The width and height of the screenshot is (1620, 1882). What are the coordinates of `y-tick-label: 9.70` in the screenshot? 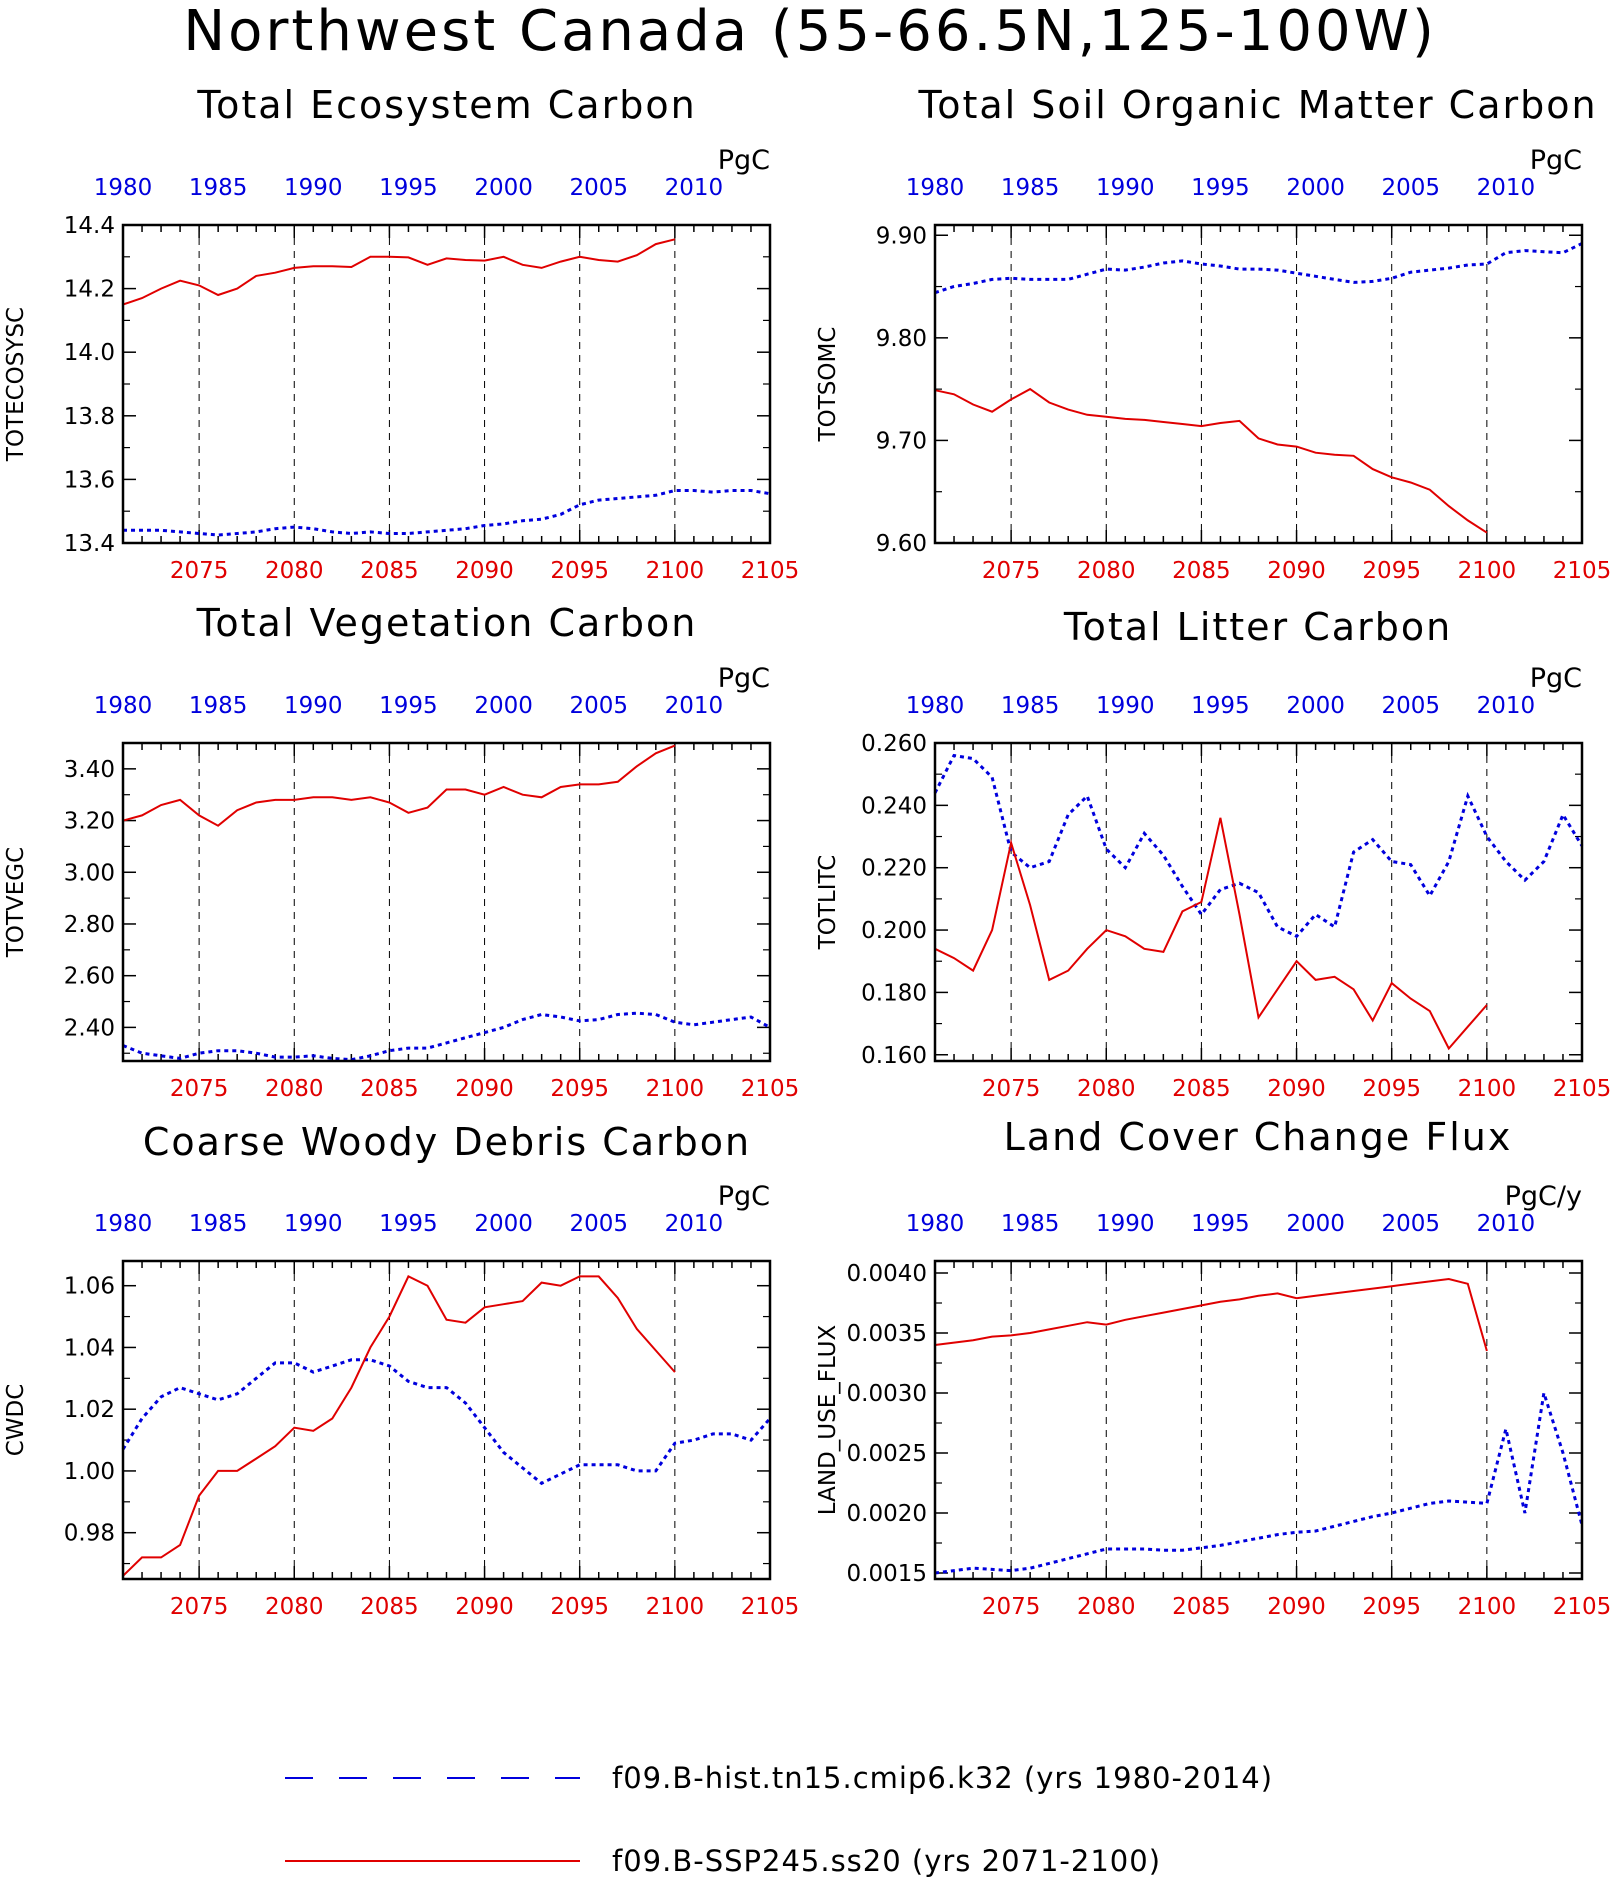 It's located at (901, 441).